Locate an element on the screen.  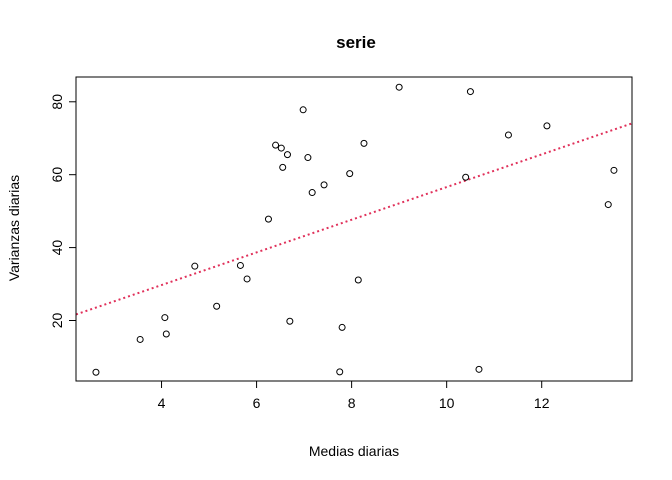
x-tick-label: 8 is located at coordinates (352, 403).